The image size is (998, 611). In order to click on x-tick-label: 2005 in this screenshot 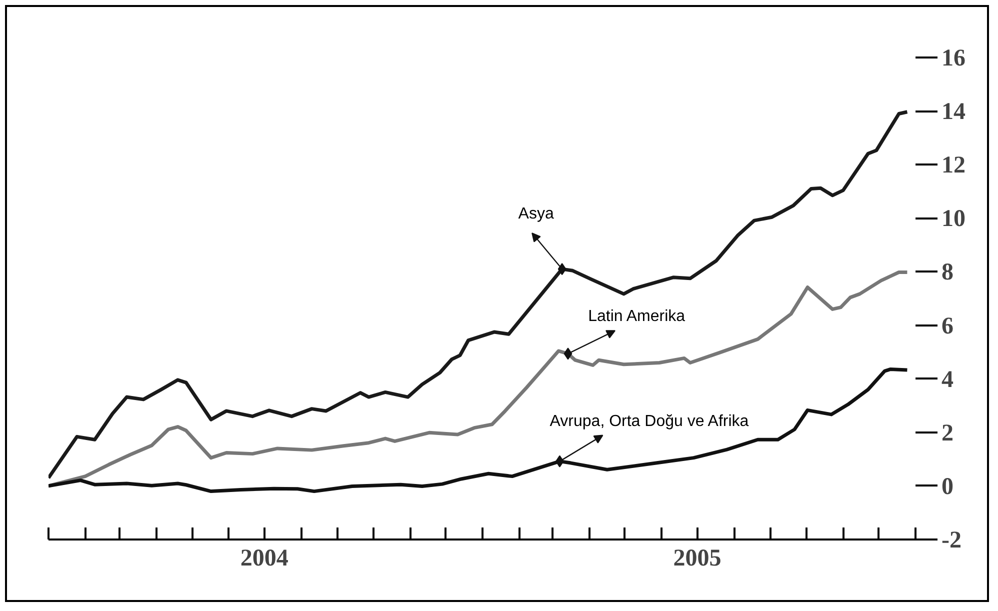, I will do `click(697, 559)`.